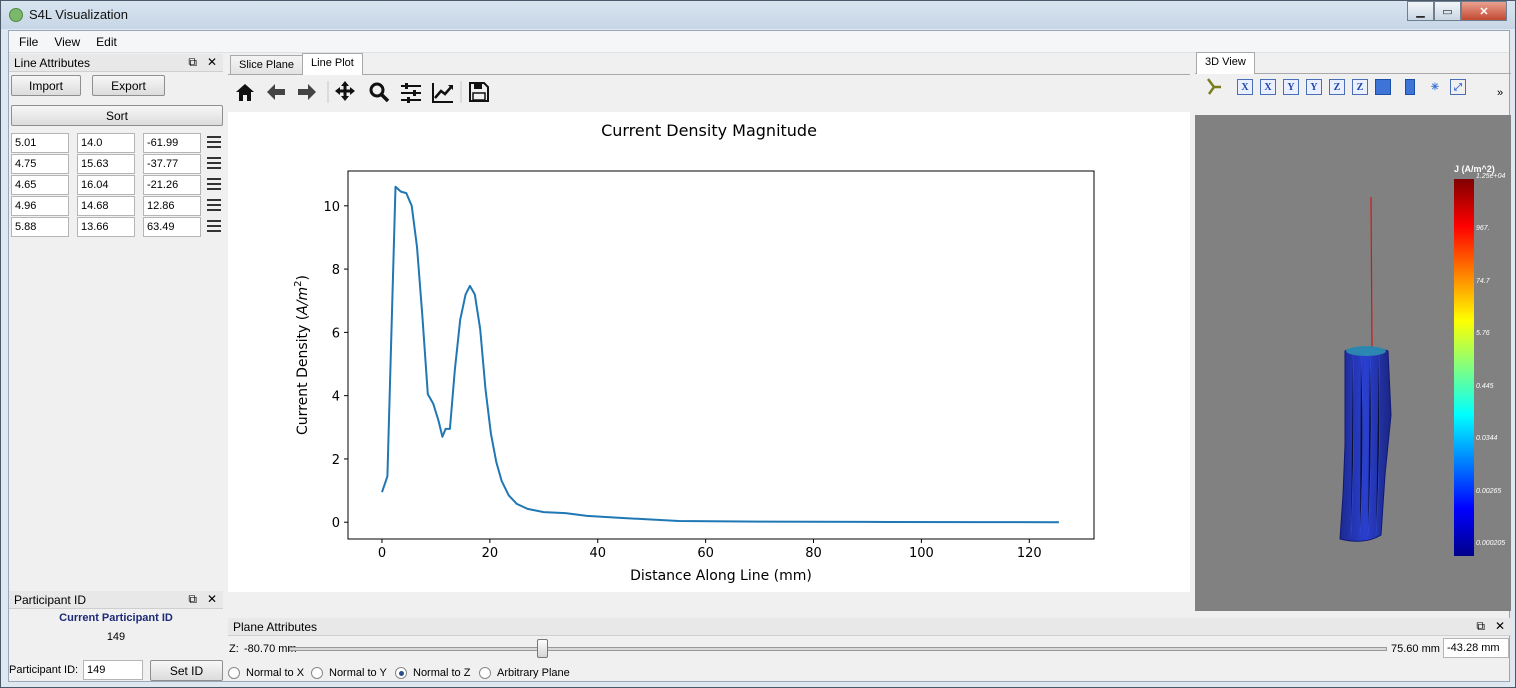 Image resolution: width=1516 pixels, height=688 pixels. What do you see at coordinates (317, 673) in the screenshot?
I see `radio-normal-y-circle` at bounding box center [317, 673].